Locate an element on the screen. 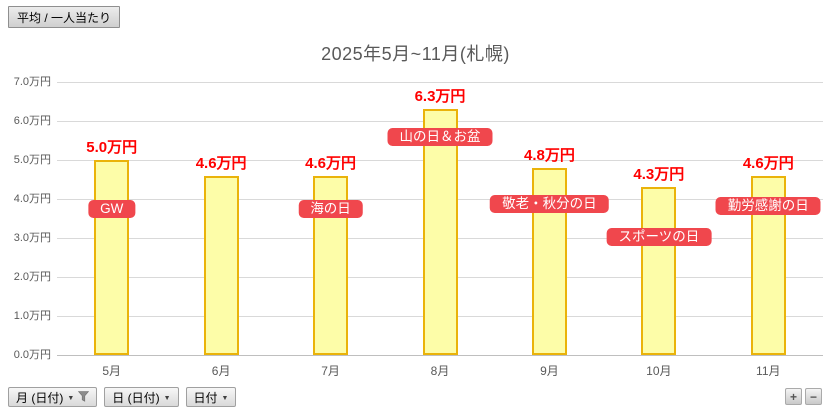 Image resolution: width=831 pixels, height=414 pixels. field-button-label: 日付 is located at coordinates (205, 397).